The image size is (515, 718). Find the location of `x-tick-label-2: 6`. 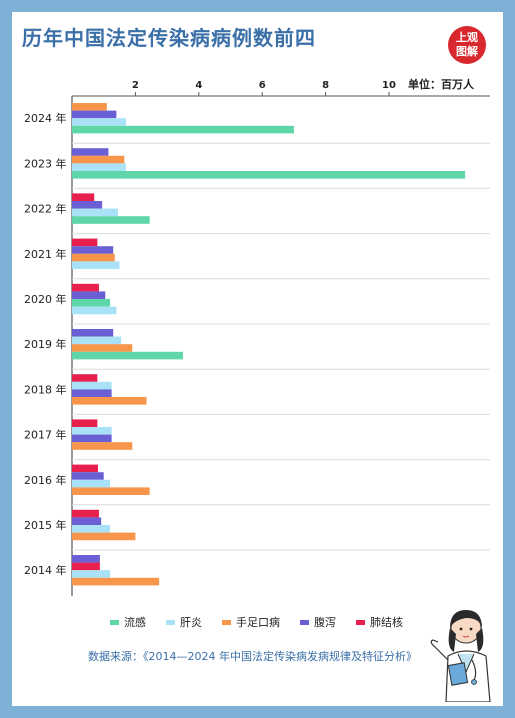

x-tick-label-2: 6 is located at coordinates (262, 85).